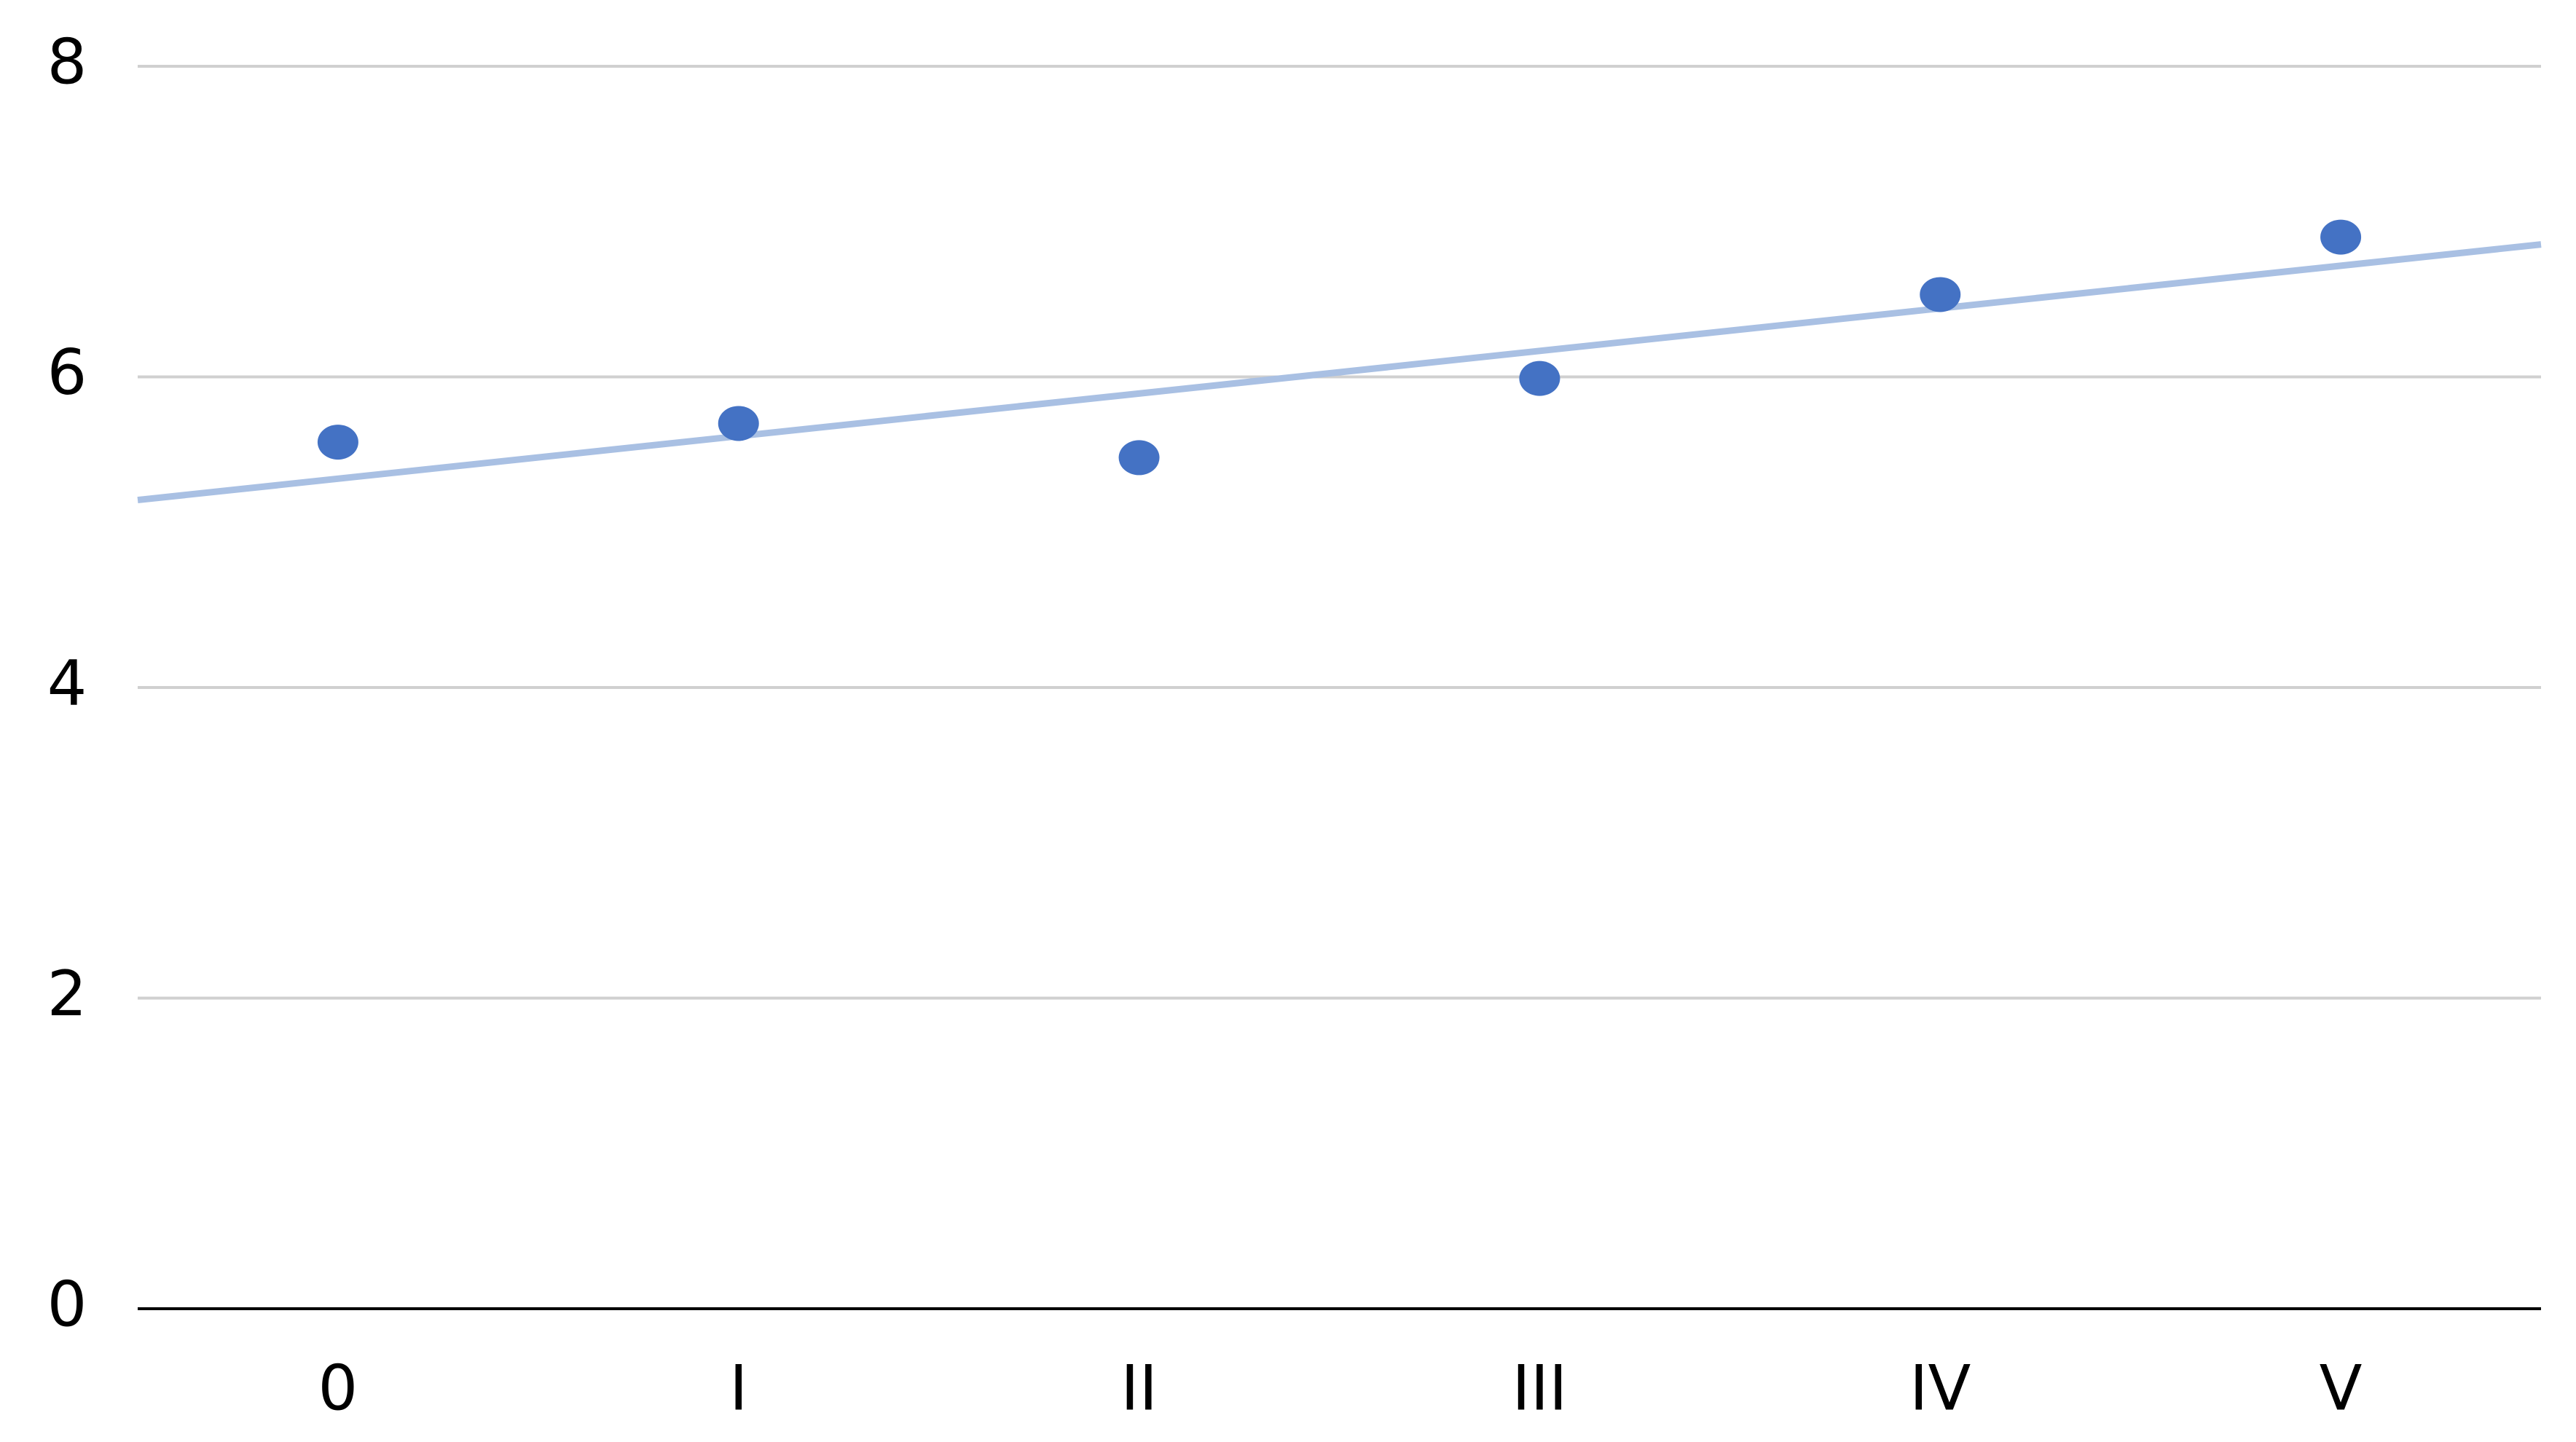 This screenshot has width=2576, height=1442. Describe the element at coordinates (1539, 1388) in the screenshot. I see `x-tick-label: III` at that location.